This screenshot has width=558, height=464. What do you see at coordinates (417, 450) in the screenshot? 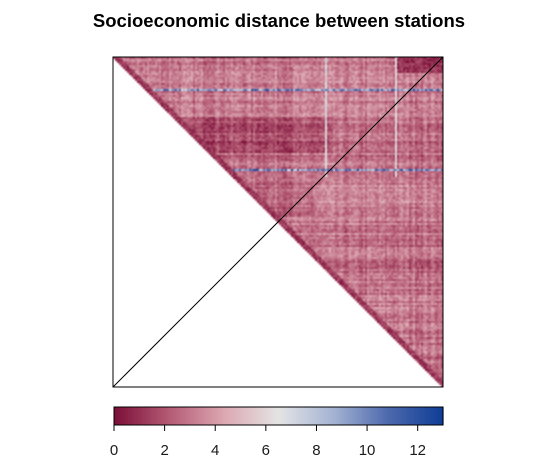
I see `colorbar-tick-label: 12` at bounding box center [417, 450].